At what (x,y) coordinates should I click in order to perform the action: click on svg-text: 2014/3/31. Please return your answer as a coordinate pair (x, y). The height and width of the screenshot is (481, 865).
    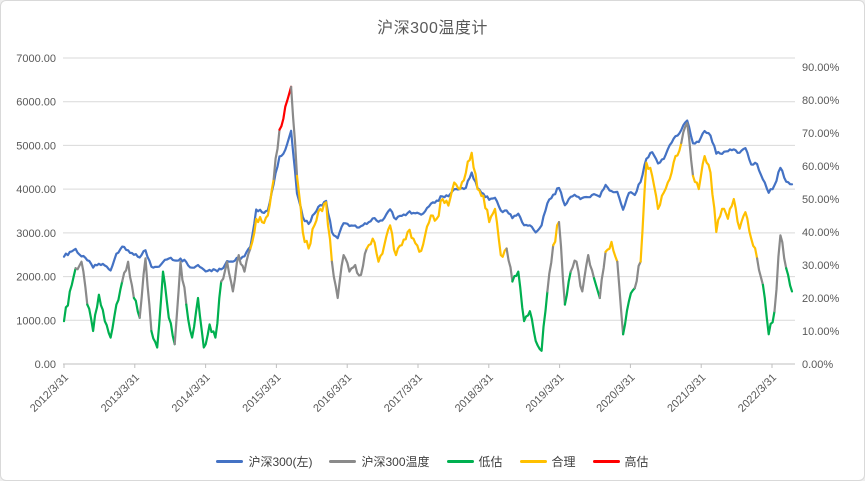
    Looking at the image, I should click on (191, 393).